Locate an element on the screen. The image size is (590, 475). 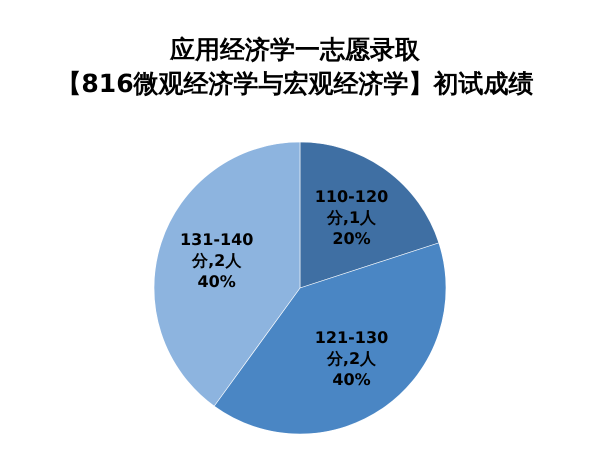
slice-label: 131-140分,2人 40% is located at coordinates (216, 260).